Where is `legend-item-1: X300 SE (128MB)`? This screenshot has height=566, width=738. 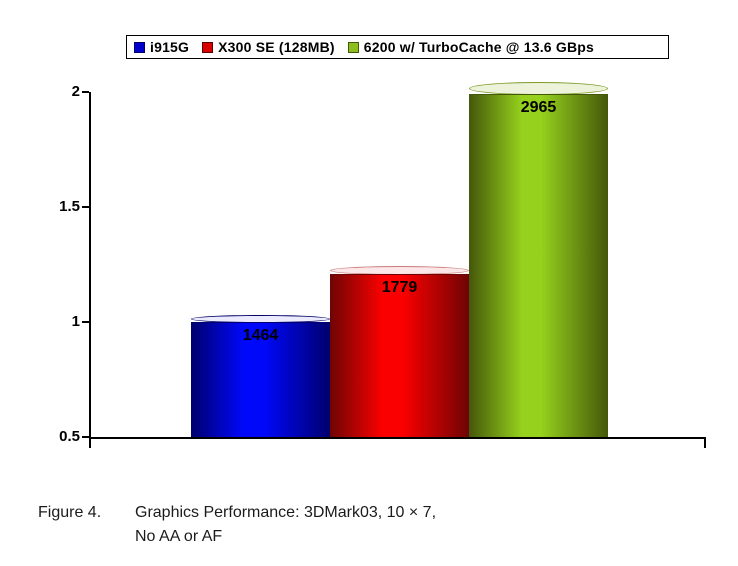 legend-item-1: X300 SE (128MB) is located at coordinates (268, 47).